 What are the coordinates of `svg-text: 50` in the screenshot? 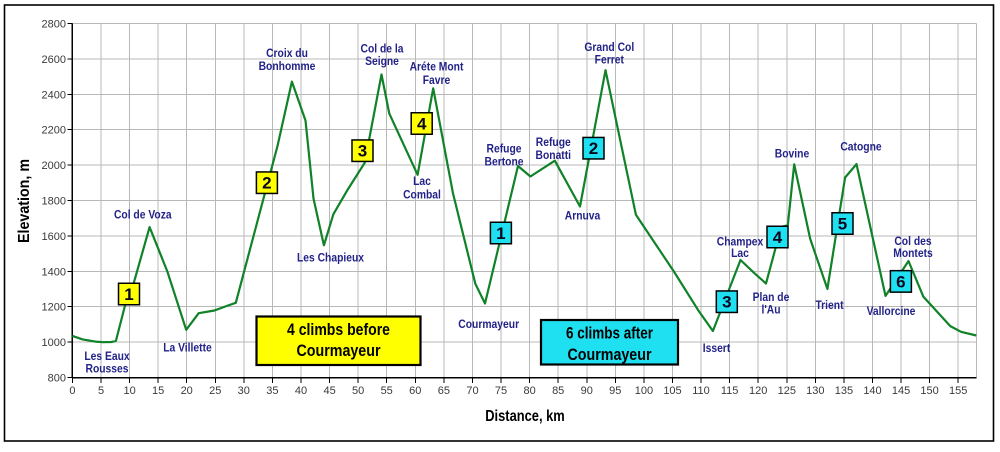 It's located at (358, 391).